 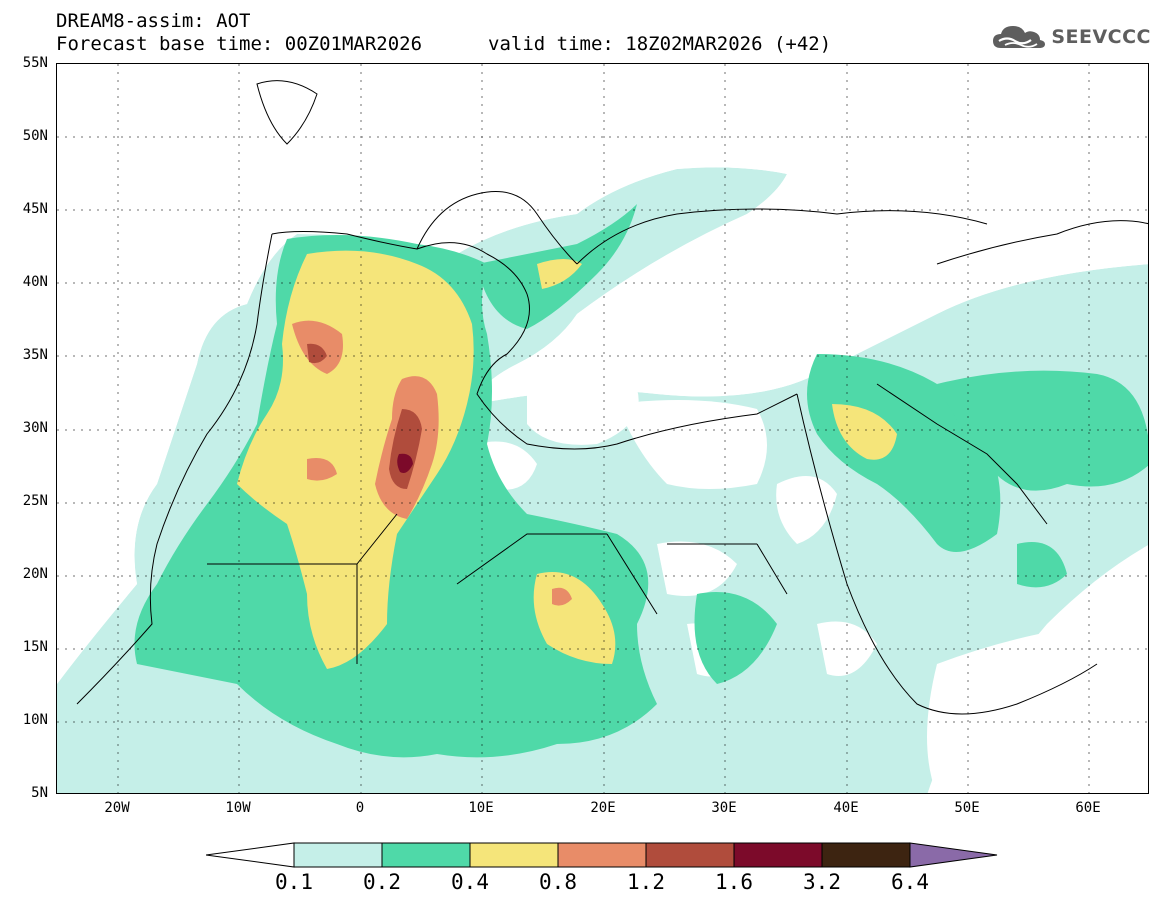 I want to click on lon-label: 20E, so click(x=603, y=808).